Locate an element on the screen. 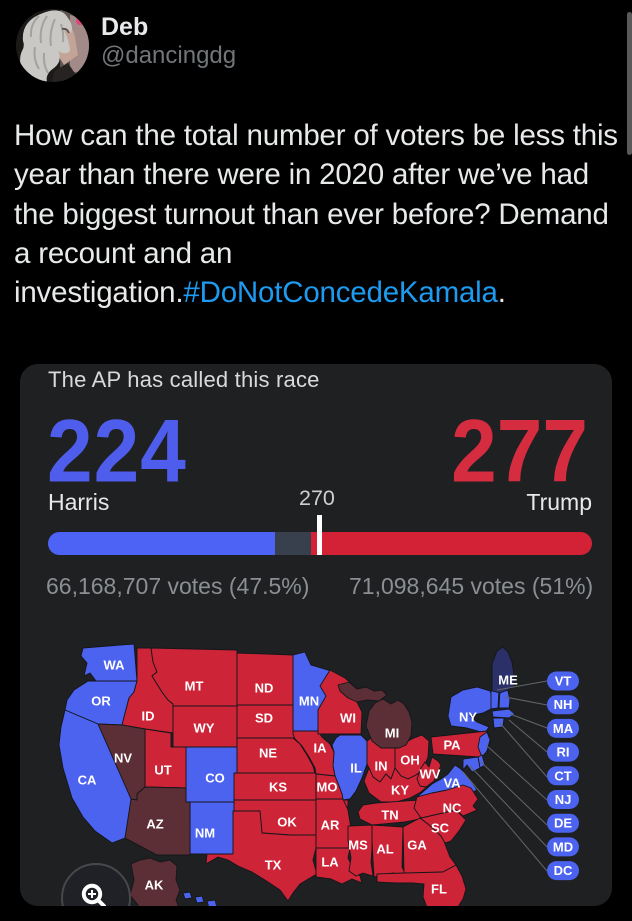  svg-text: KS is located at coordinates (278, 787).